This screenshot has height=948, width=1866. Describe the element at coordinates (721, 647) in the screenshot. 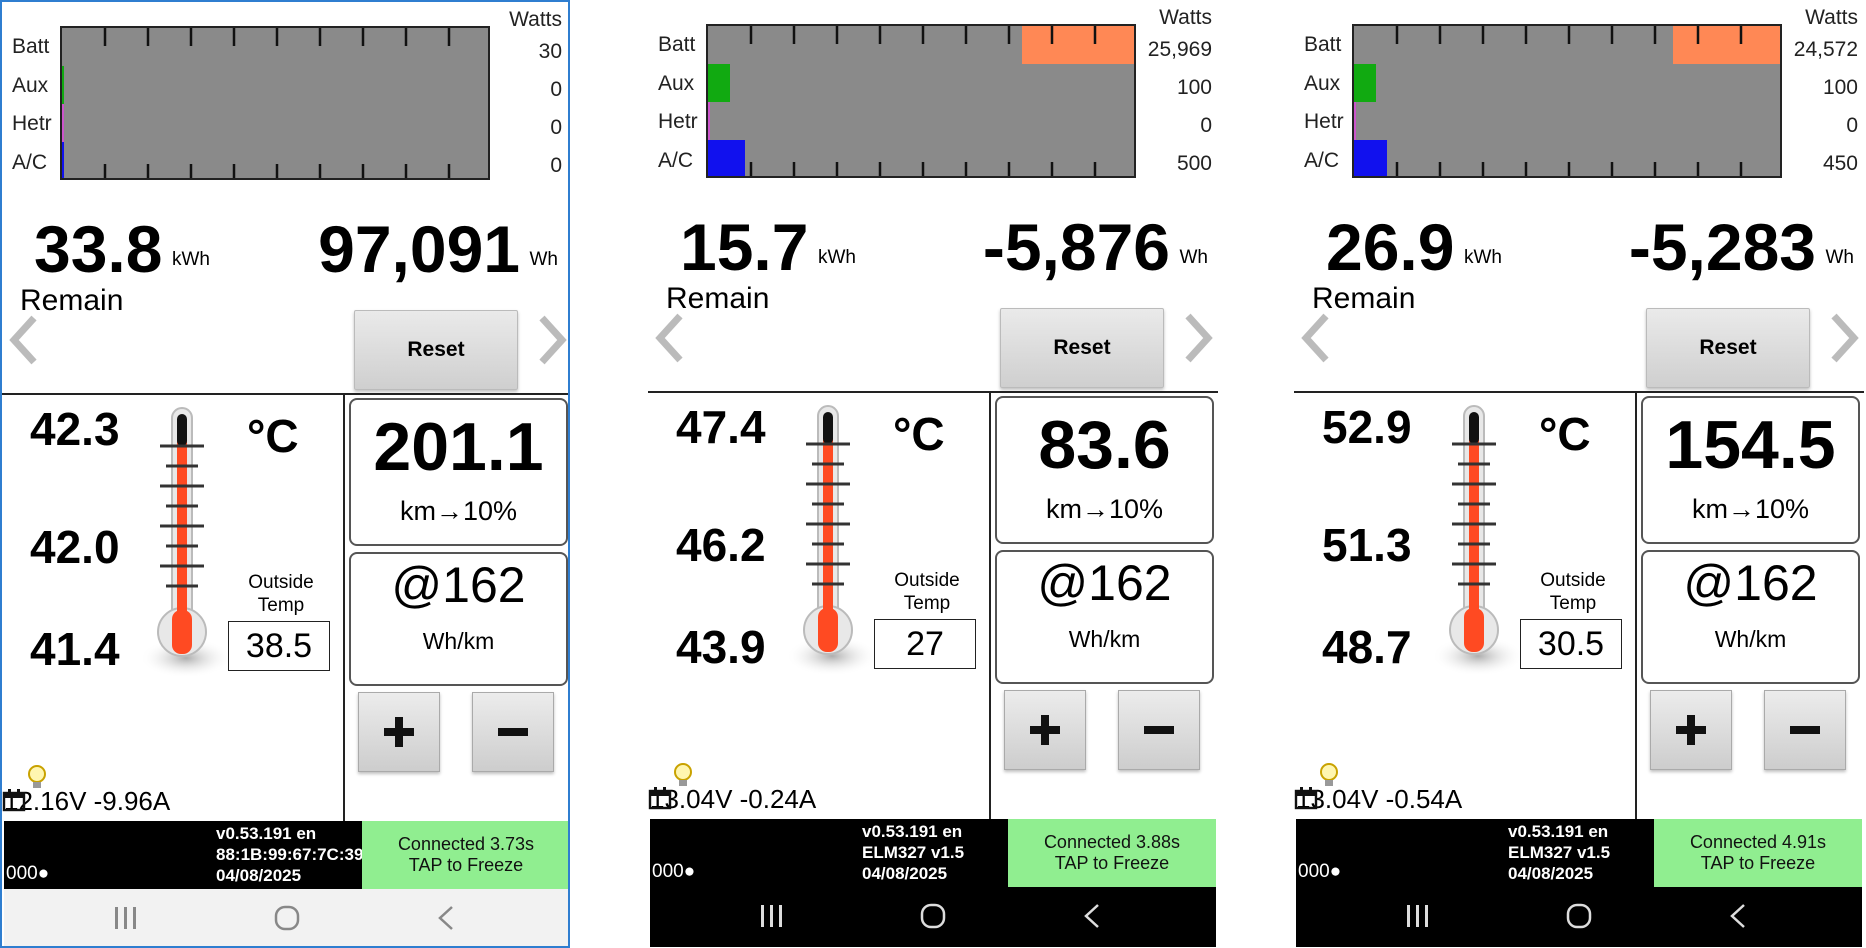

I see `battery-temp-low: 43.9` at that location.